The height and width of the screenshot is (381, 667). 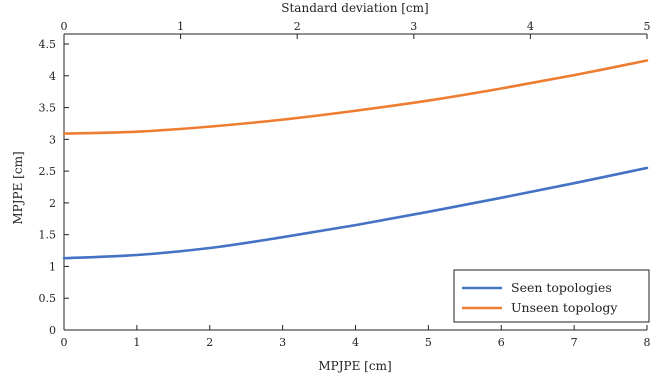 What do you see at coordinates (180, 26) in the screenshot?
I see `x2-tick-label: 1` at bounding box center [180, 26].